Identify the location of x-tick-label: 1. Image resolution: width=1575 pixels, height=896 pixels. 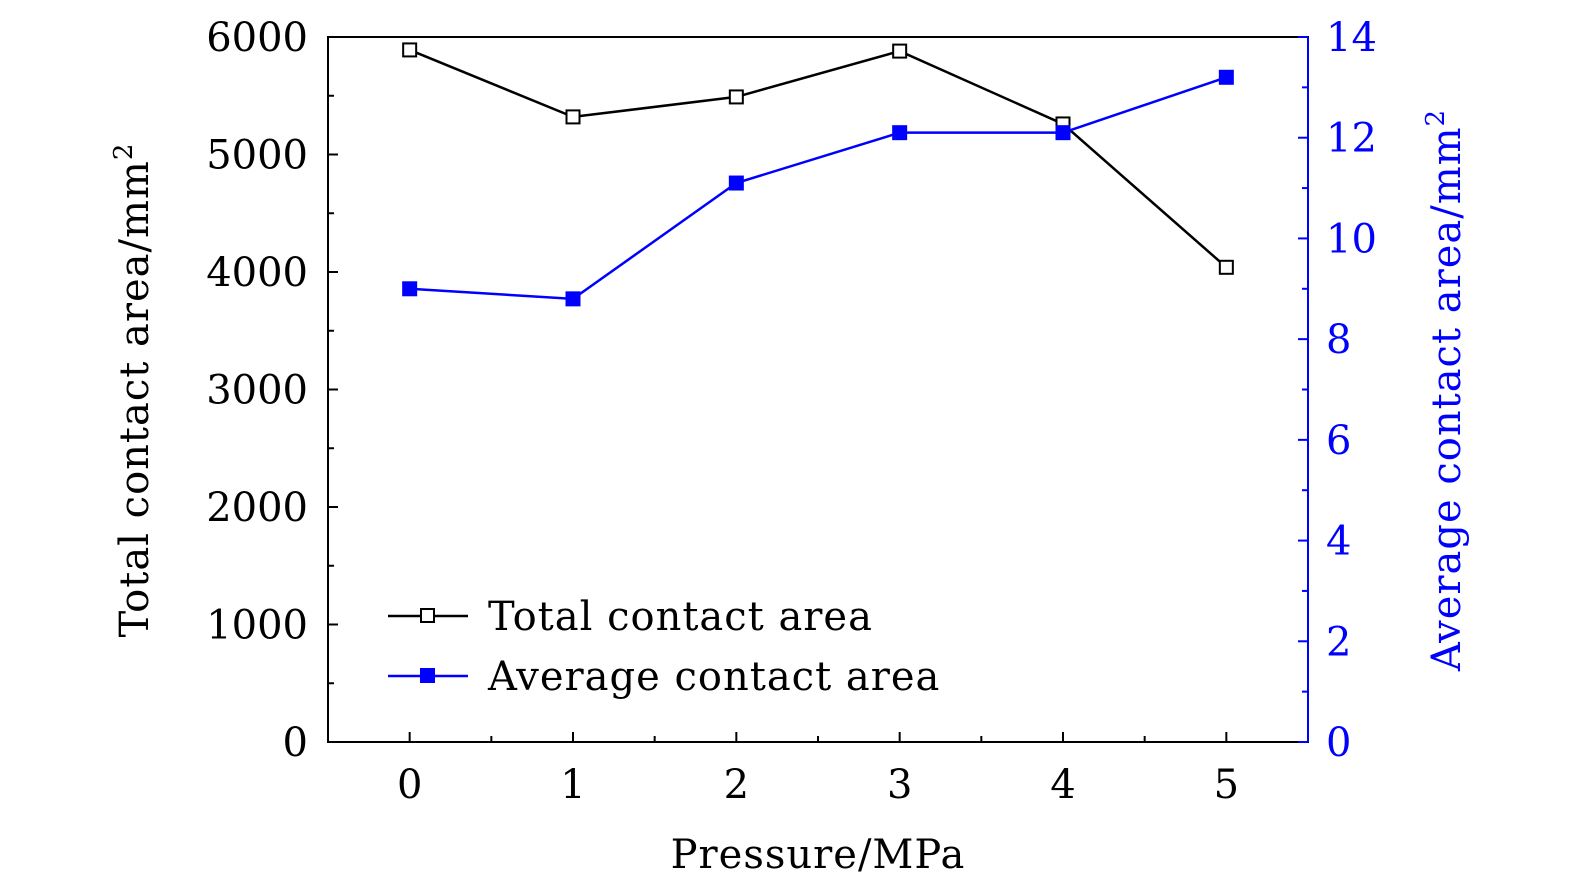
(572, 785).